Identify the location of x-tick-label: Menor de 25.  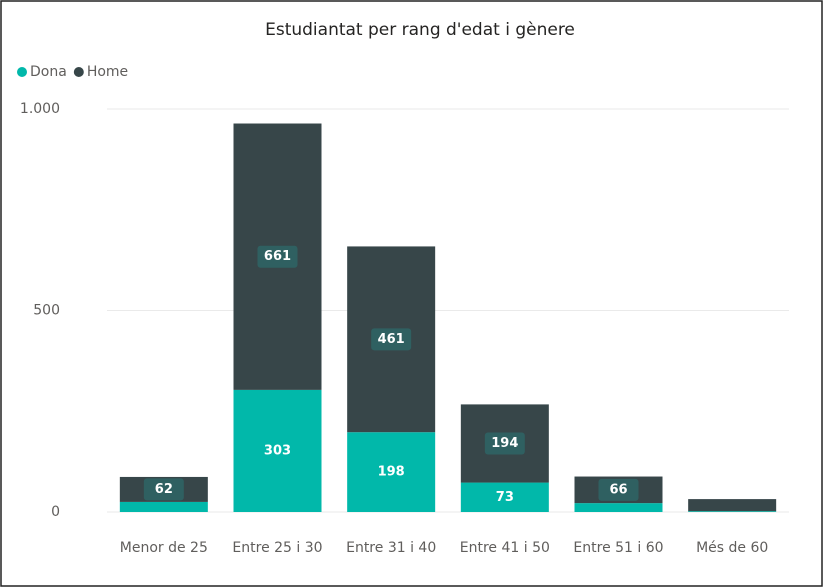
(164, 548).